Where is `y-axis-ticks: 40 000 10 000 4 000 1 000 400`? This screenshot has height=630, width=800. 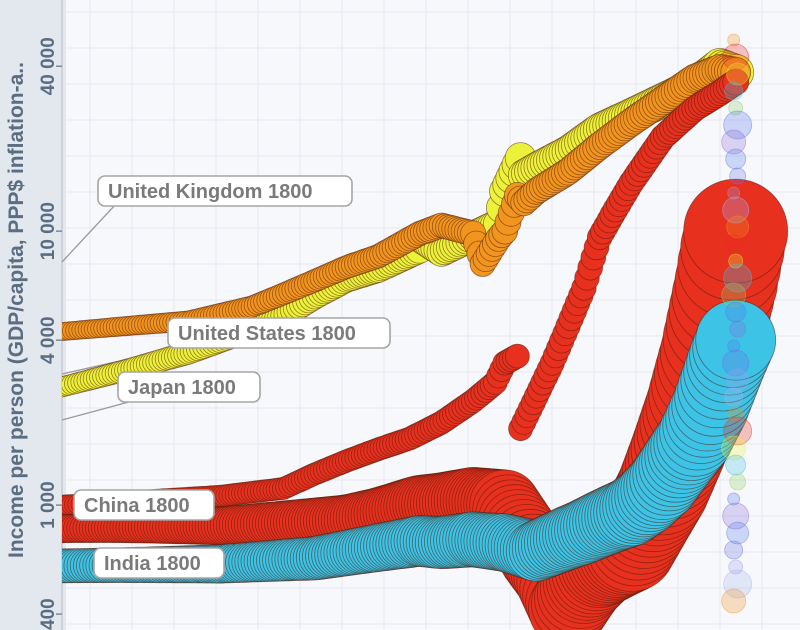 y-axis-ticks: 40 000 10 000 4 000 1 000 400 is located at coordinates (50, 333).